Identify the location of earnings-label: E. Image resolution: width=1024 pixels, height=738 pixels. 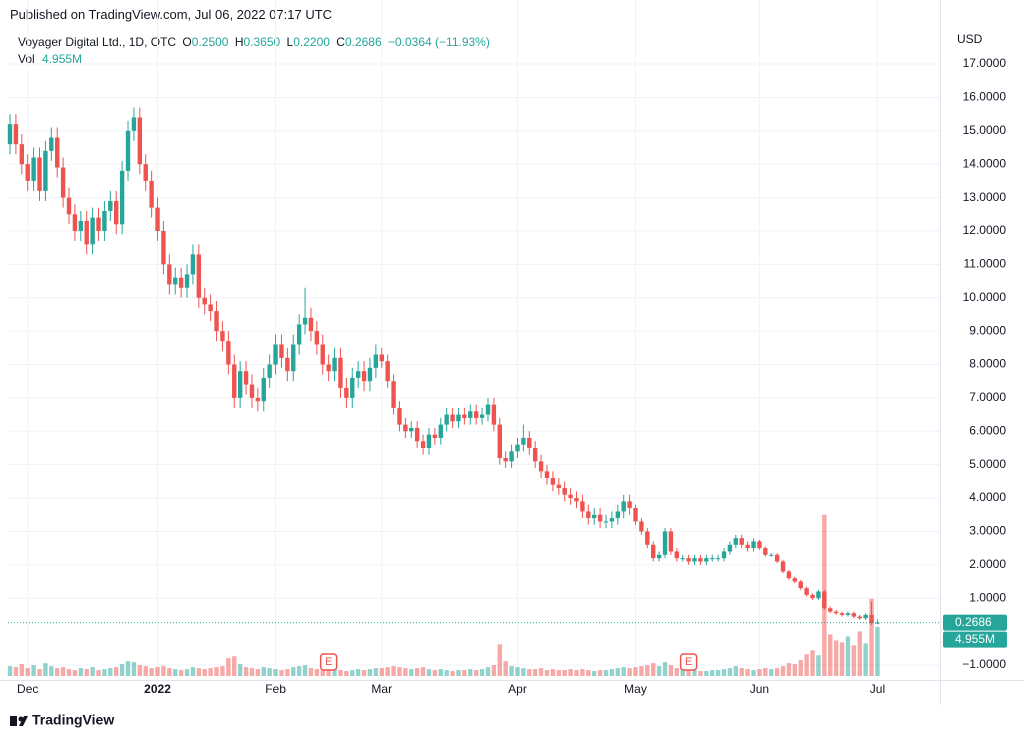
(328, 662).